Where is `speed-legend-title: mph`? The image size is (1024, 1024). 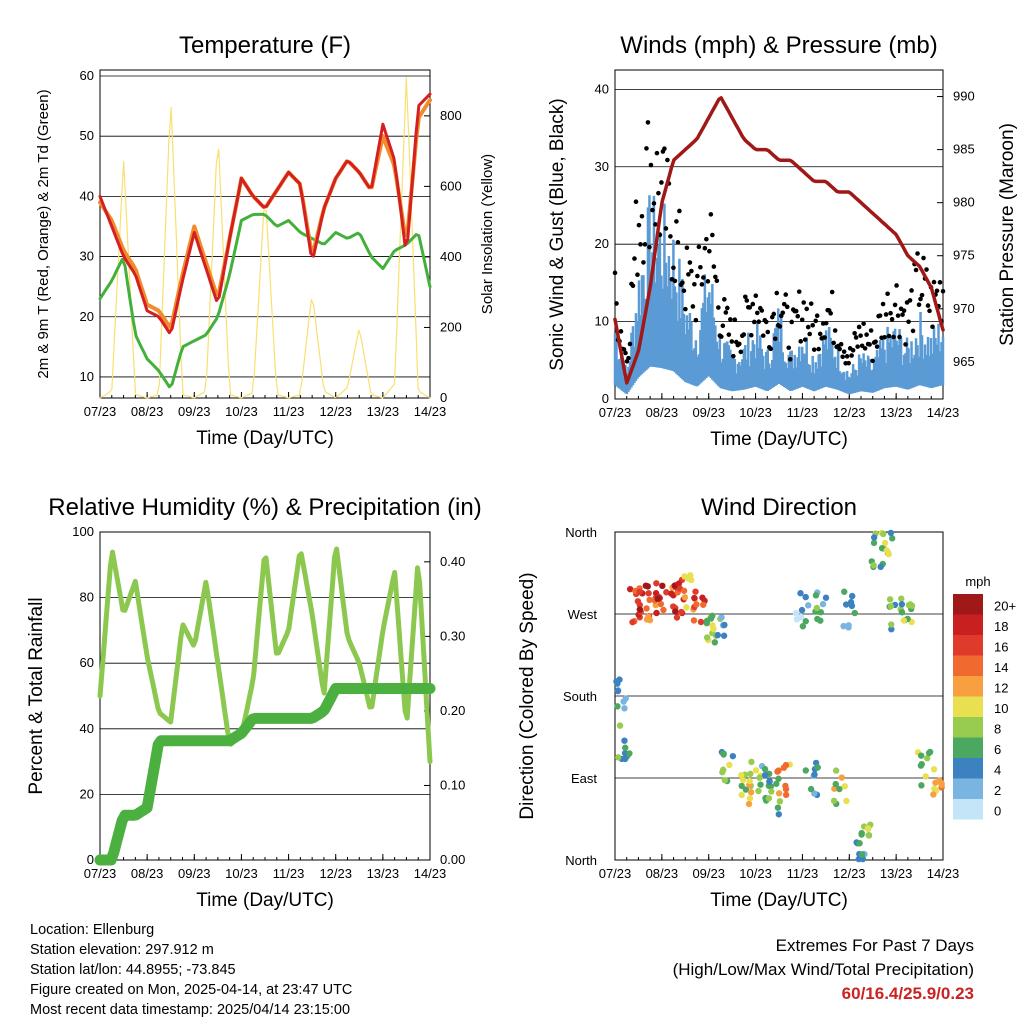 speed-legend-title: mph is located at coordinates (977, 581).